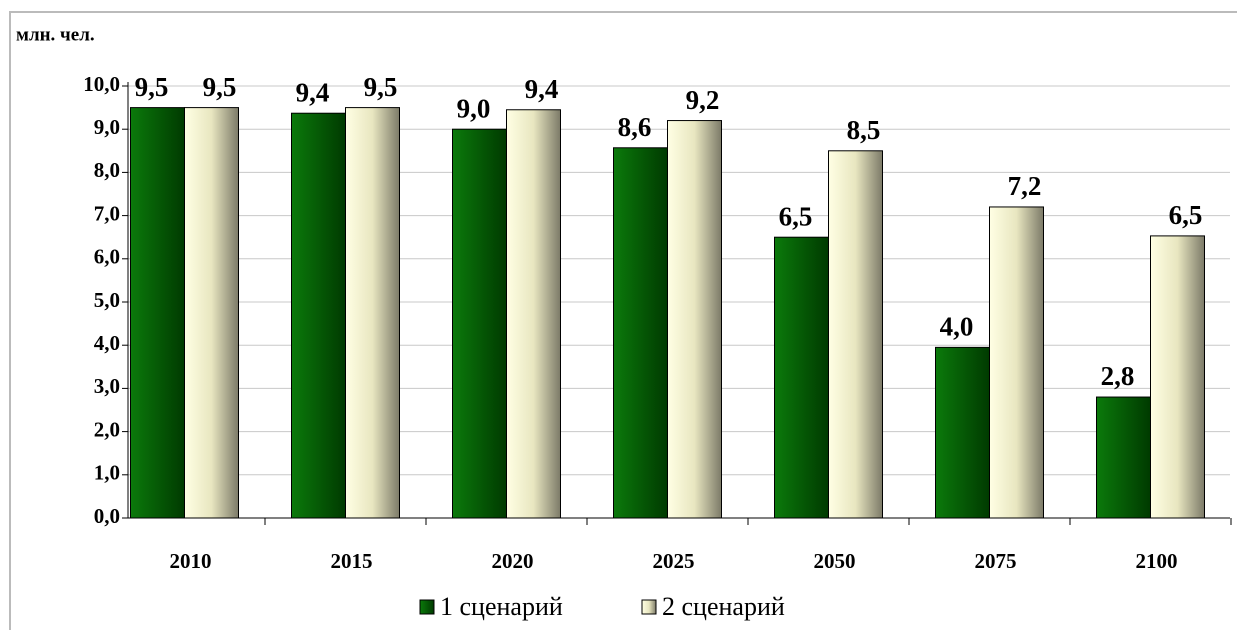 The image size is (1237, 630). I want to click on y-axis-label: млн. чел., so click(55, 34).